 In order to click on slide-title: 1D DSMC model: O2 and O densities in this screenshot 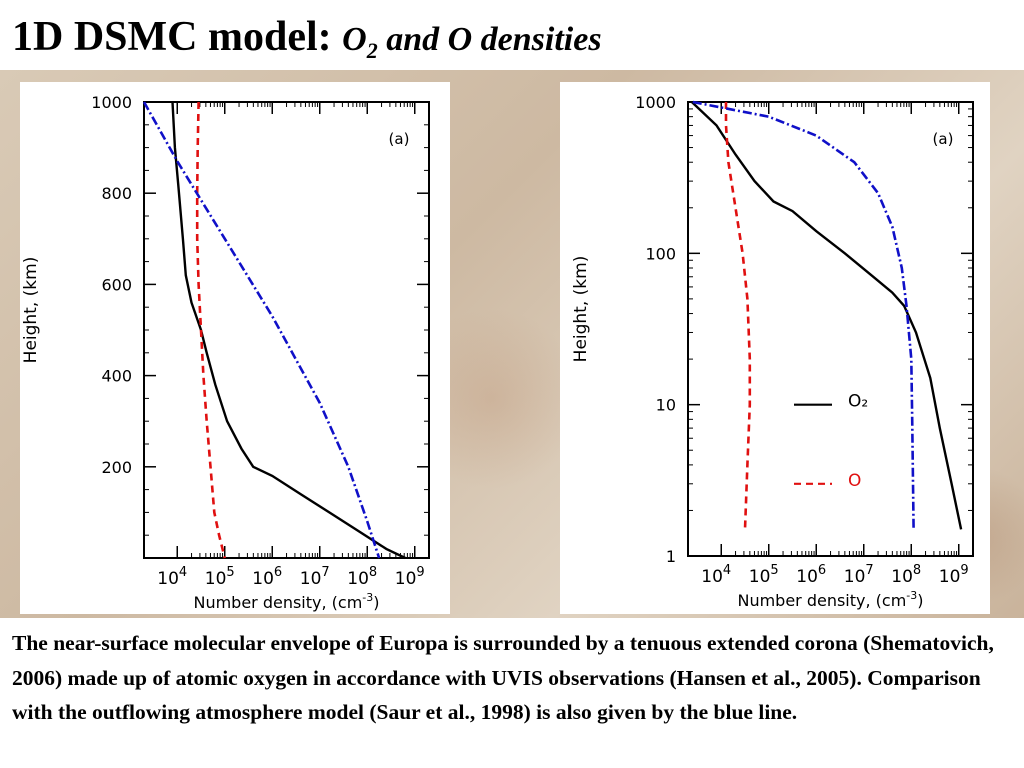, I will do `click(307, 37)`.